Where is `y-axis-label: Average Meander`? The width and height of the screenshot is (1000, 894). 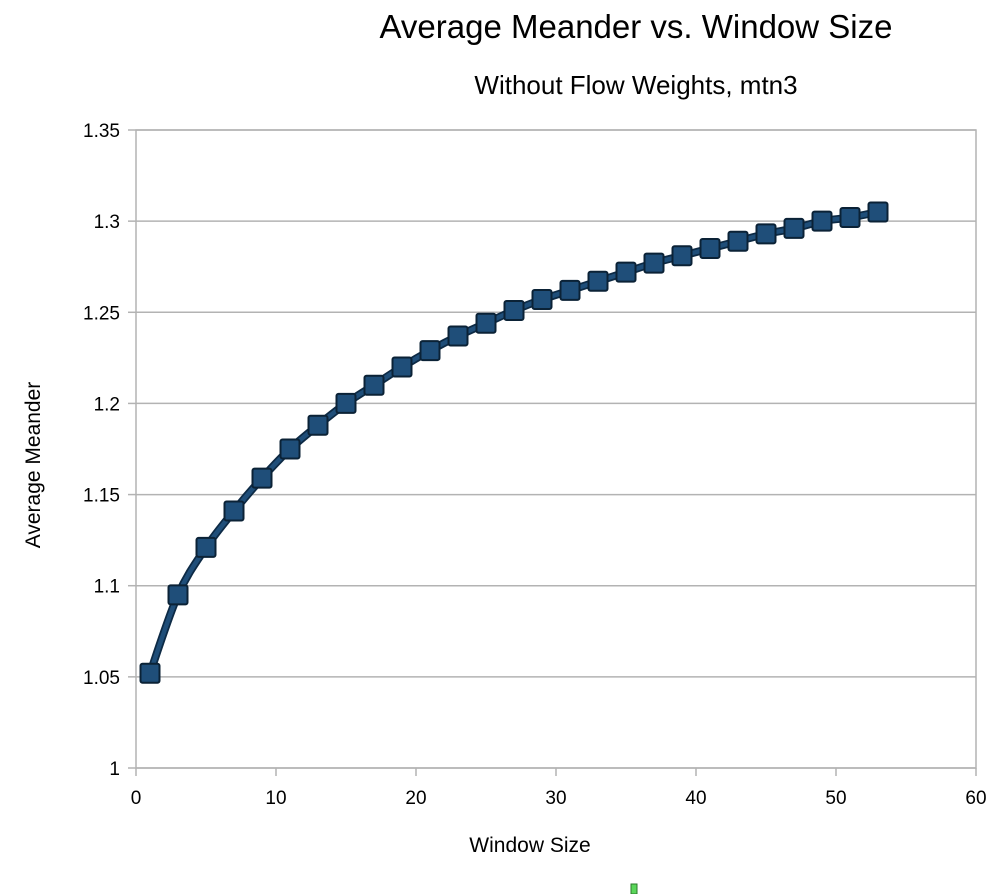 y-axis-label: Average Meander is located at coordinates (33, 465).